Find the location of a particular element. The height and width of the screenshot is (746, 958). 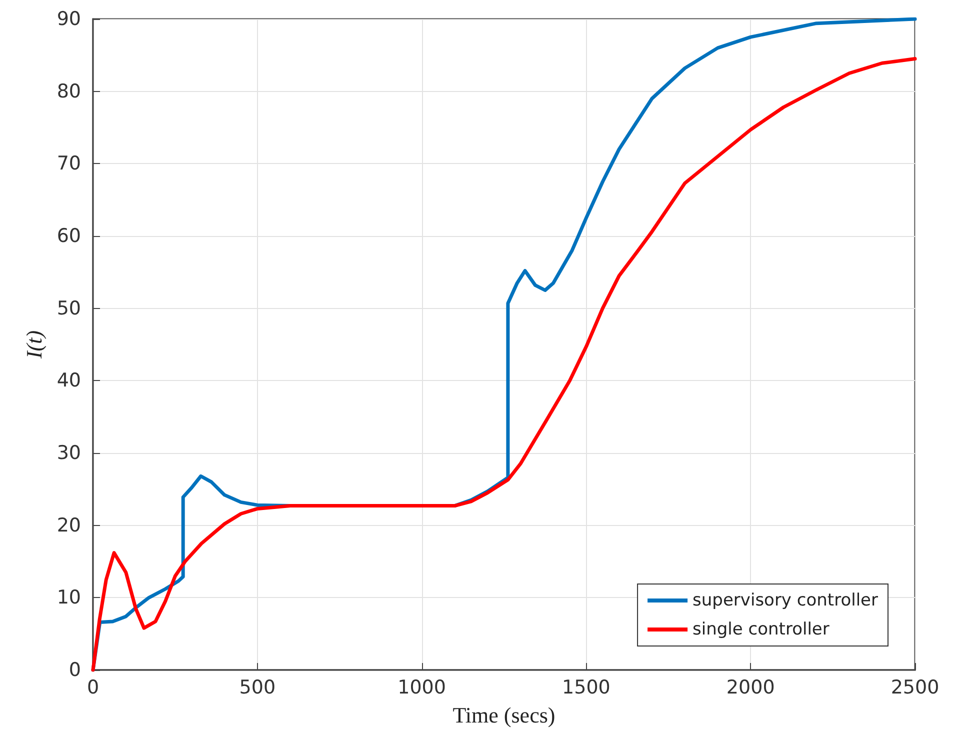

y-tick-label: 30 is located at coordinates (68, 453).